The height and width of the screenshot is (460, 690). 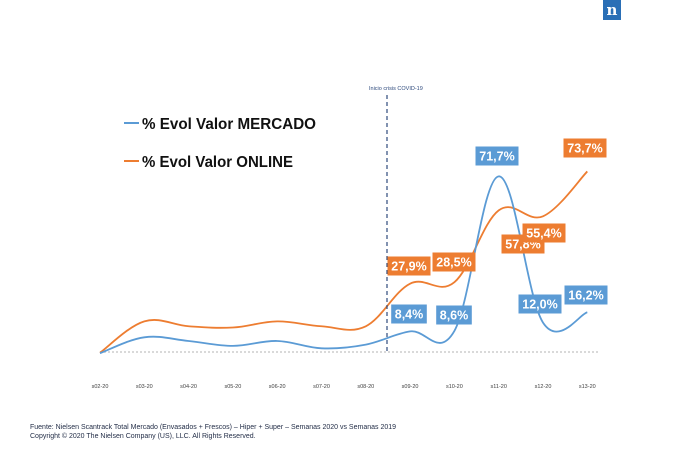 What do you see at coordinates (454, 387) in the screenshot?
I see `x-tick-label: s10-20` at bounding box center [454, 387].